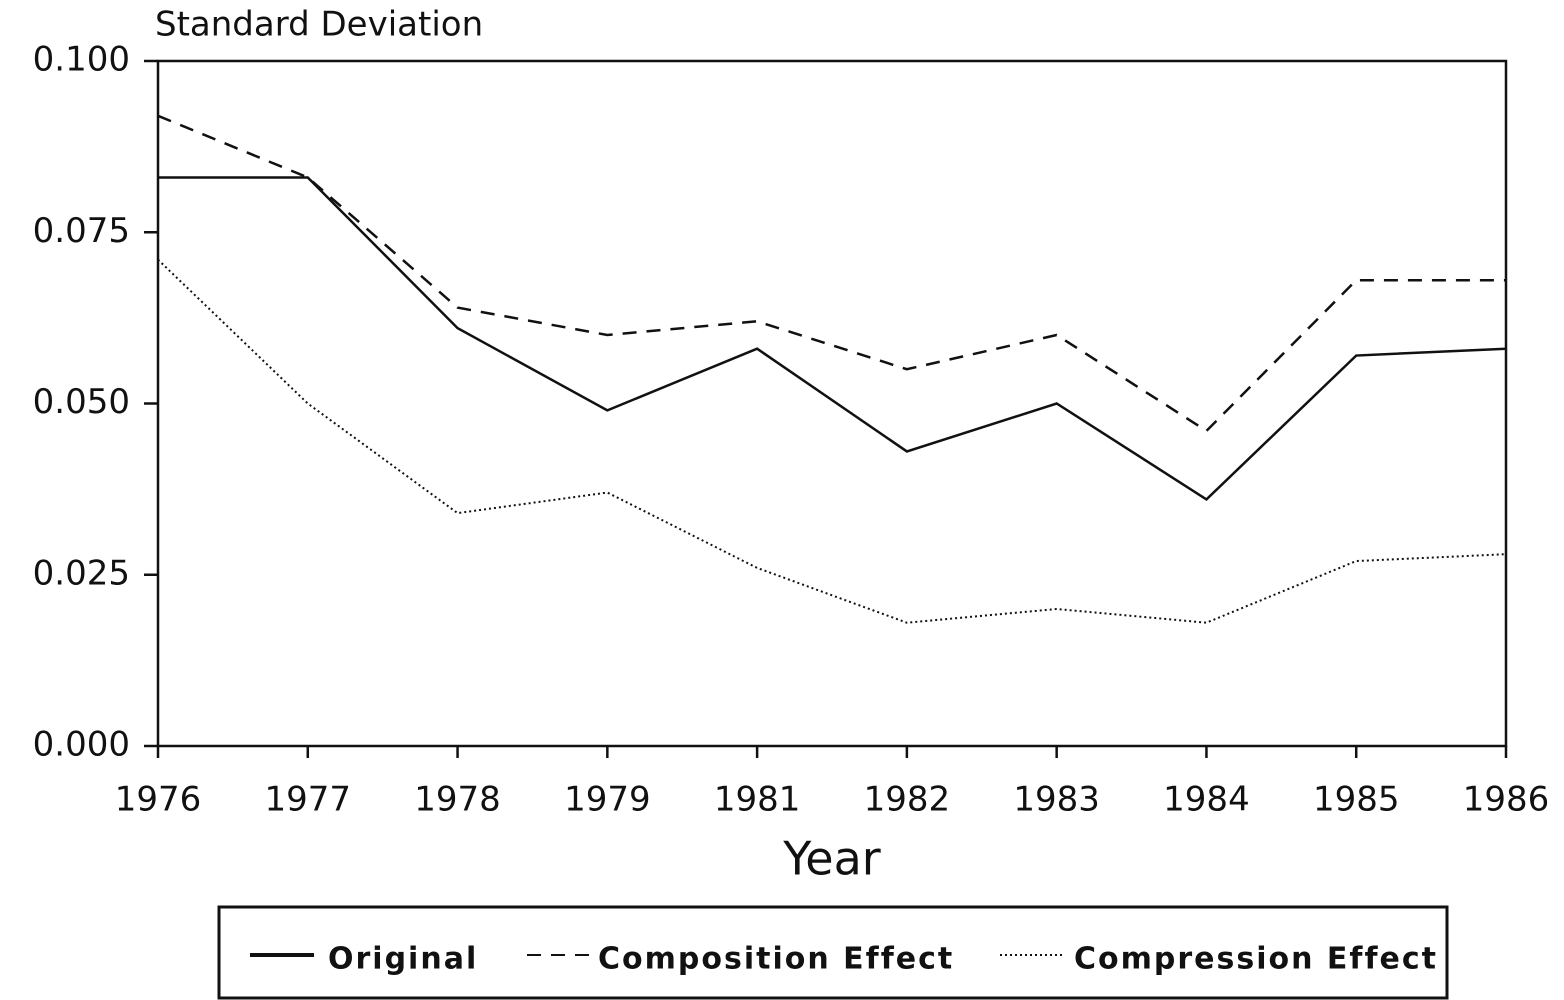 This screenshot has height=1000, width=1564. I want to click on x-tick-label: 1981, so click(757, 800).